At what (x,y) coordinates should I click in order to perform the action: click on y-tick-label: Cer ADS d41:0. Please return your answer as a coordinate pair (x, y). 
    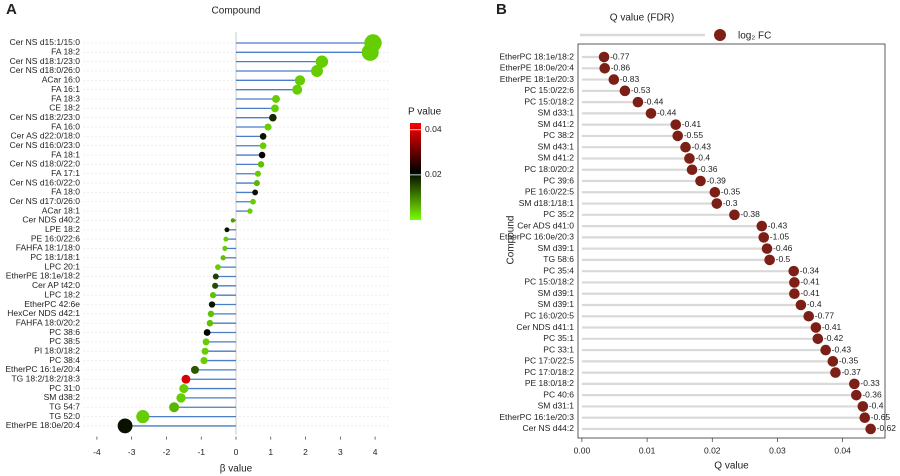
    Looking at the image, I should click on (545, 225).